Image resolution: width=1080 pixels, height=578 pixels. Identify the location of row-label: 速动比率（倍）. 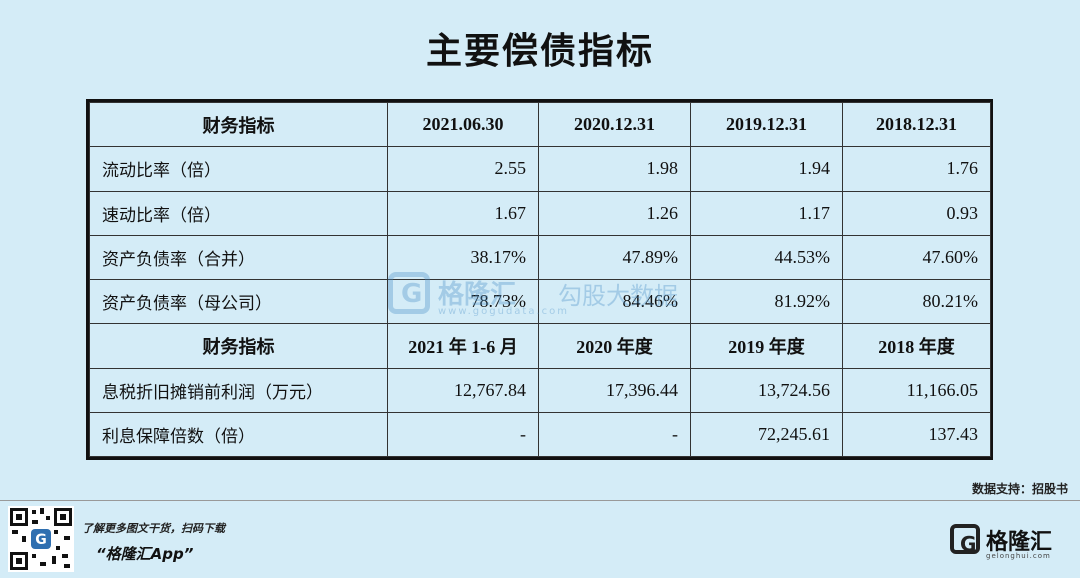
(238, 213).